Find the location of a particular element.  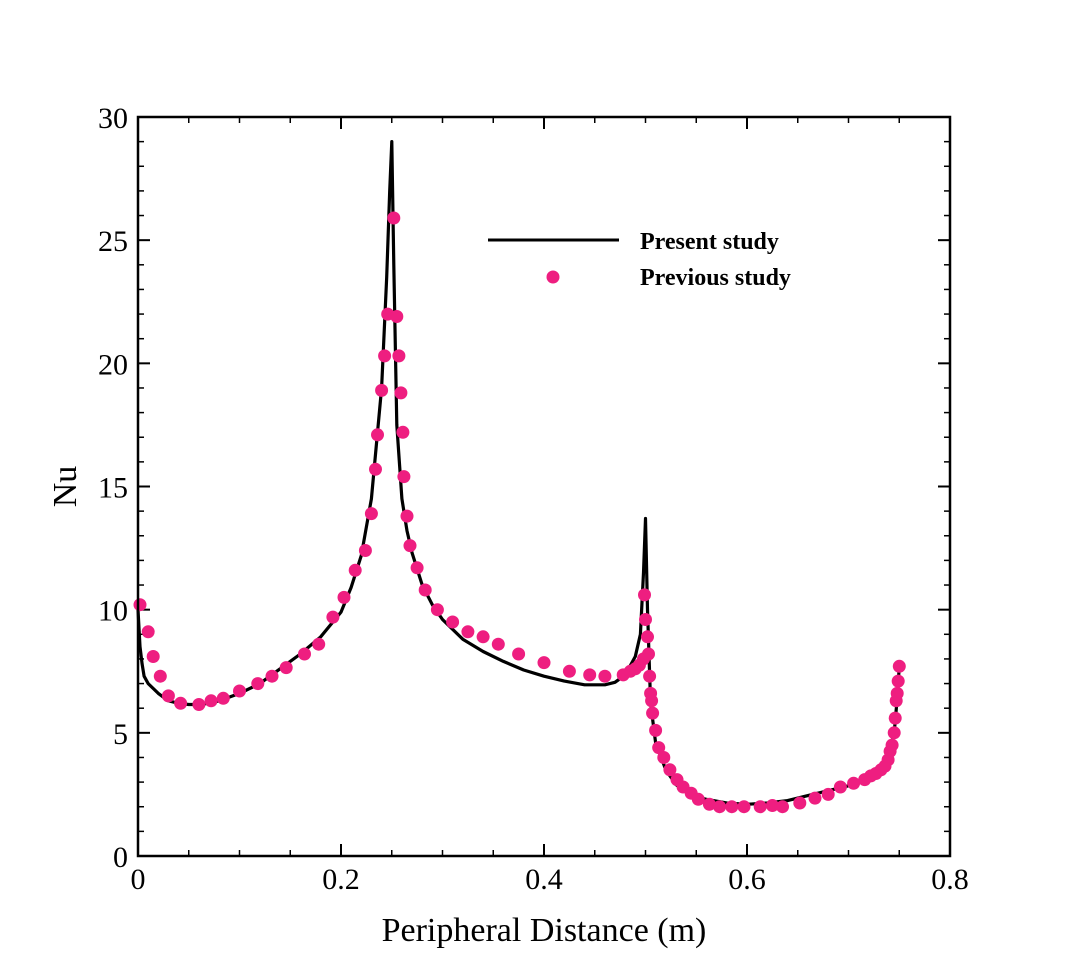

y-tick-label: 0 is located at coordinates (120, 857).